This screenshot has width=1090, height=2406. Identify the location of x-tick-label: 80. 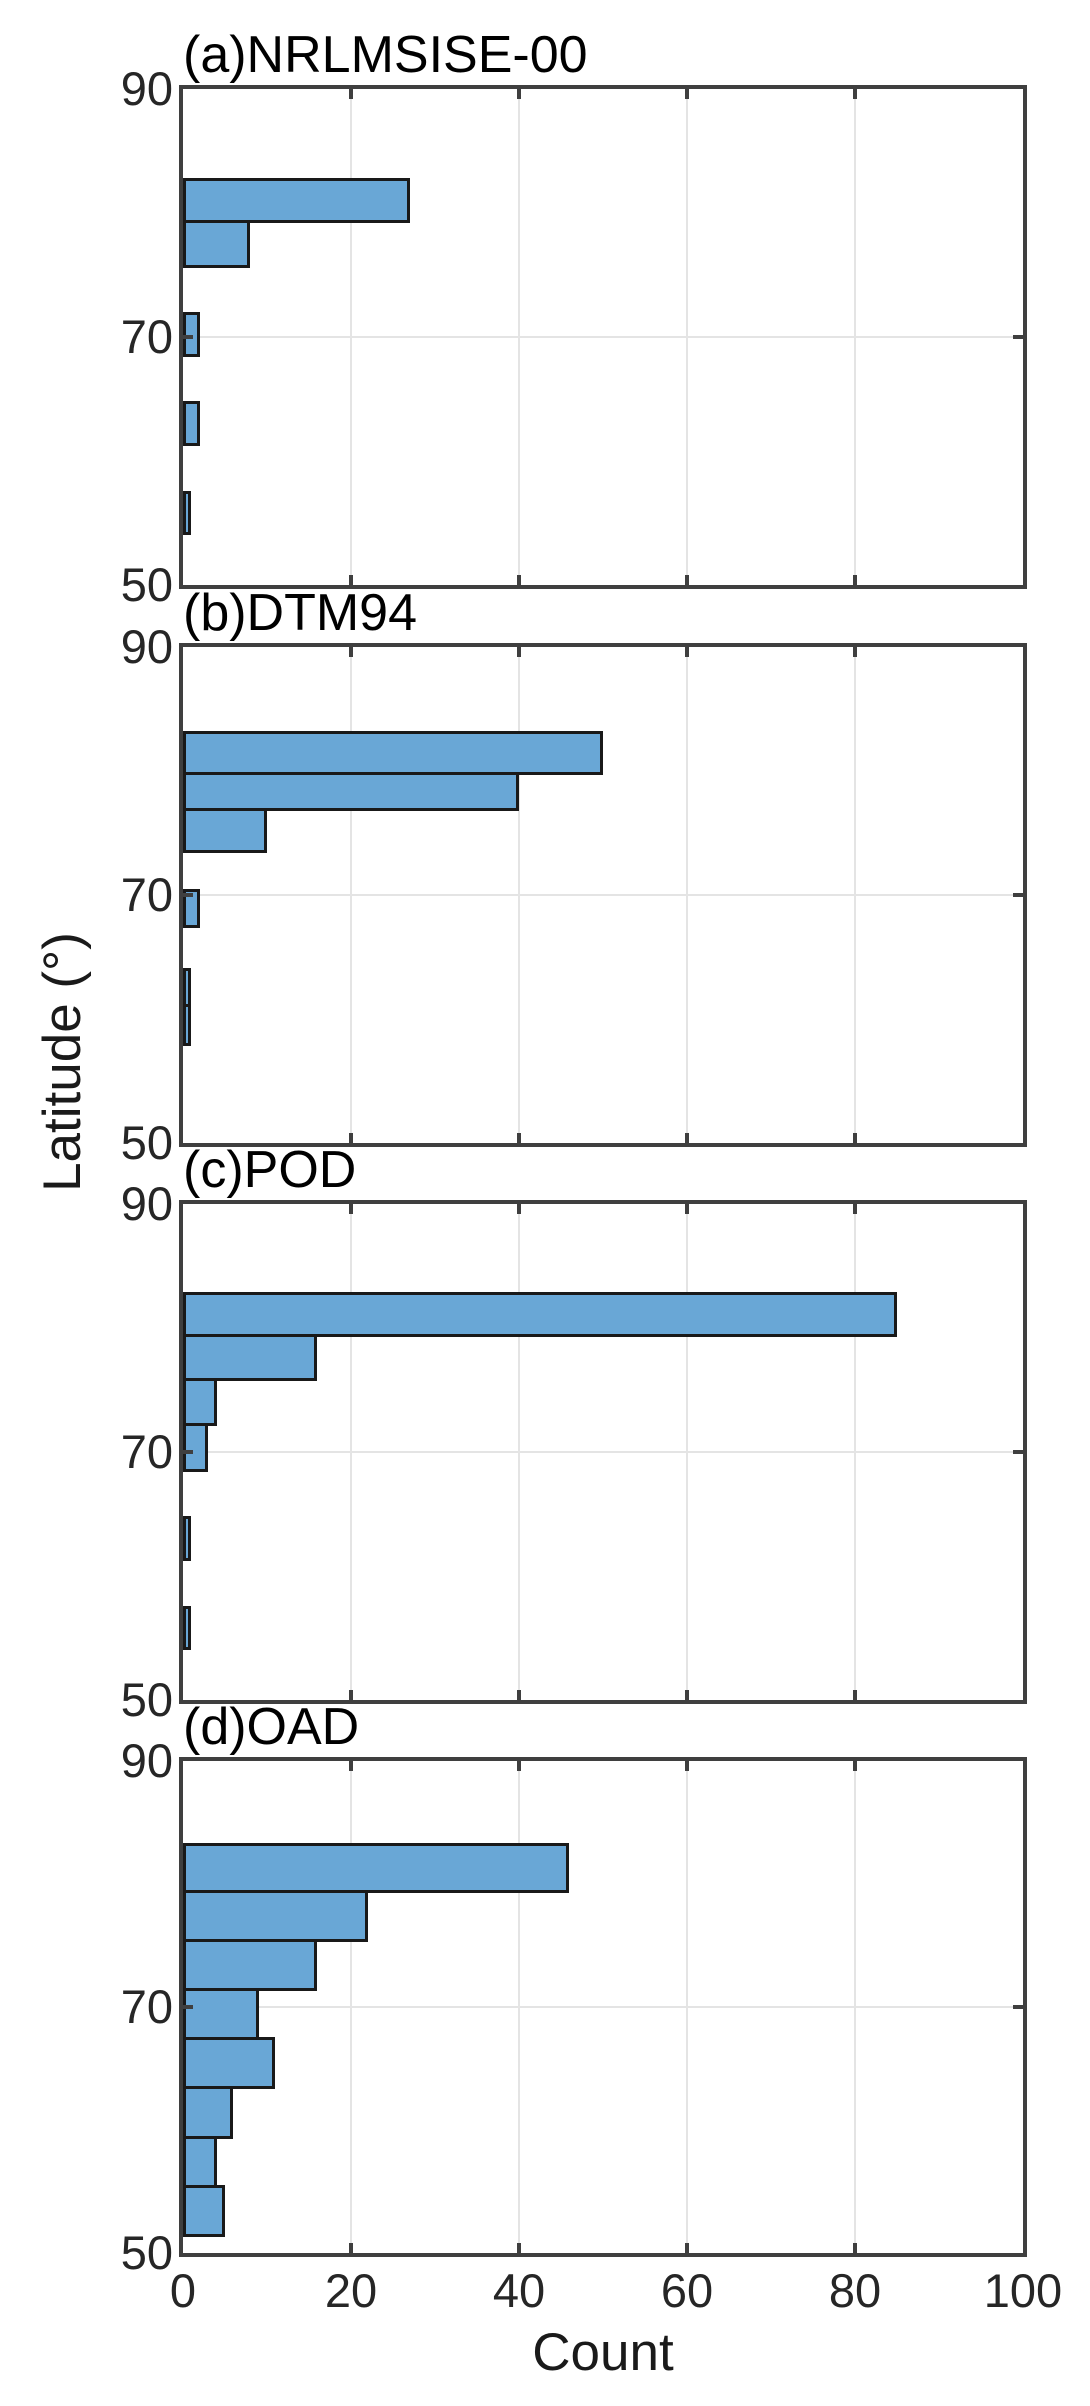
(855, 2290).